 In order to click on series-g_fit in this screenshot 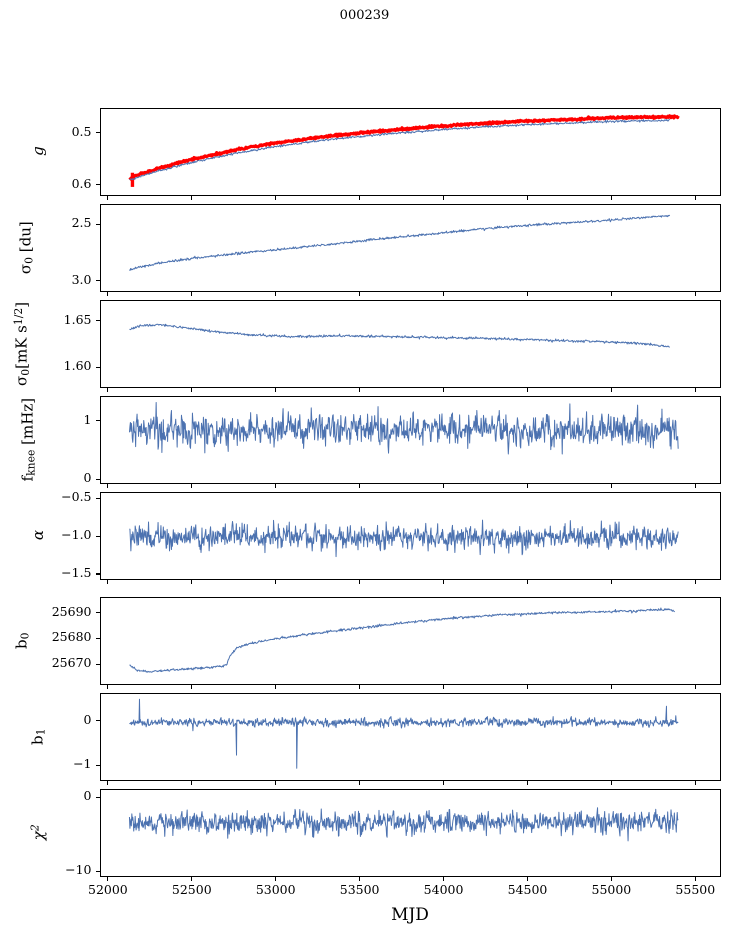, I will do `click(403, 148)`.